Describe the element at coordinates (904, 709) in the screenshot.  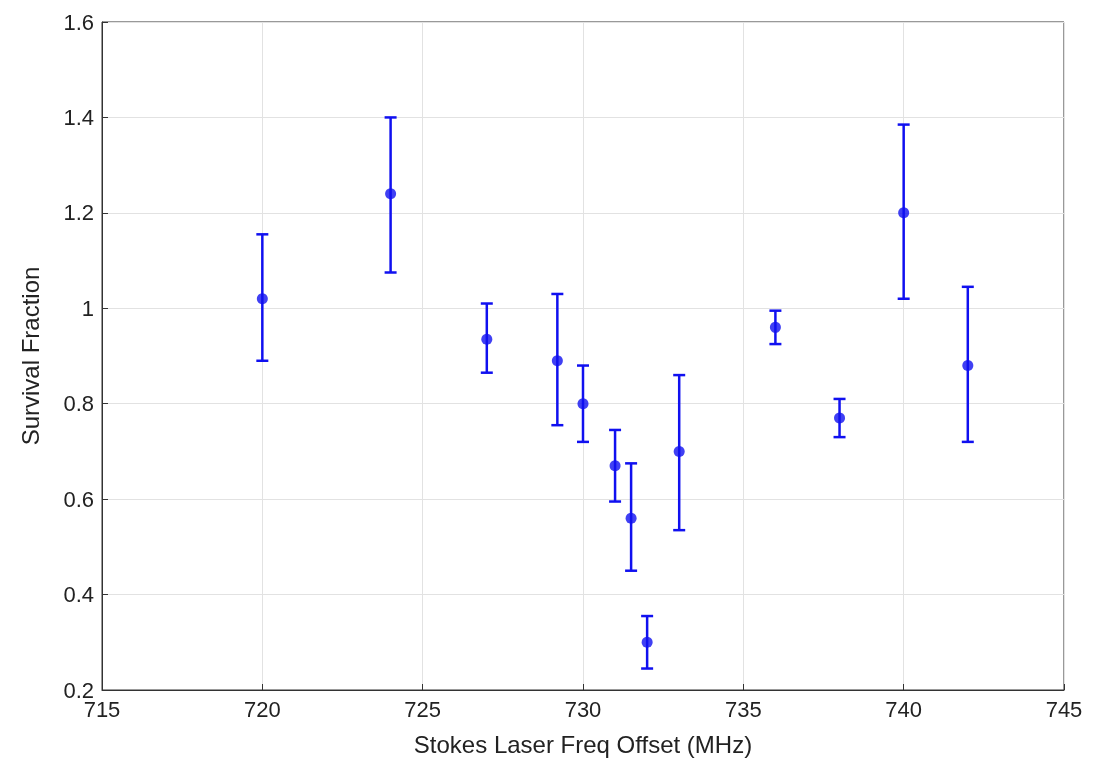
I see `x-tick-label: 740` at that location.